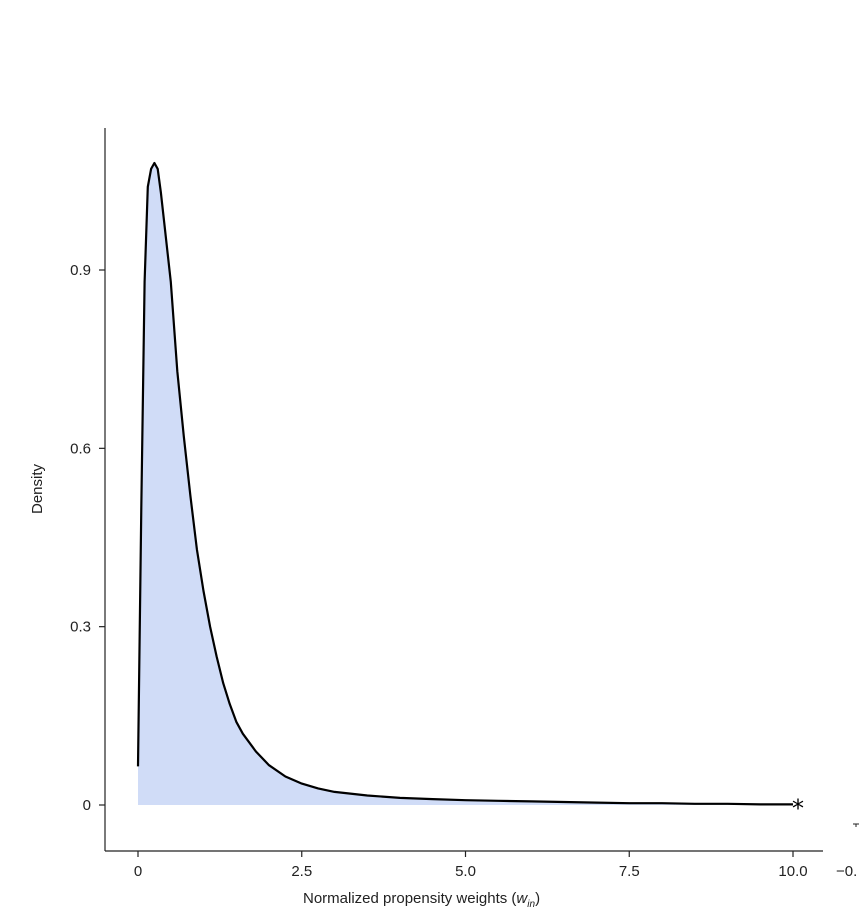  What do you see at coordinates (409, 898) in the screenshot?
I see `x-axis-title-main: Normalized propensity weights (` at bounding box center [409, 898].